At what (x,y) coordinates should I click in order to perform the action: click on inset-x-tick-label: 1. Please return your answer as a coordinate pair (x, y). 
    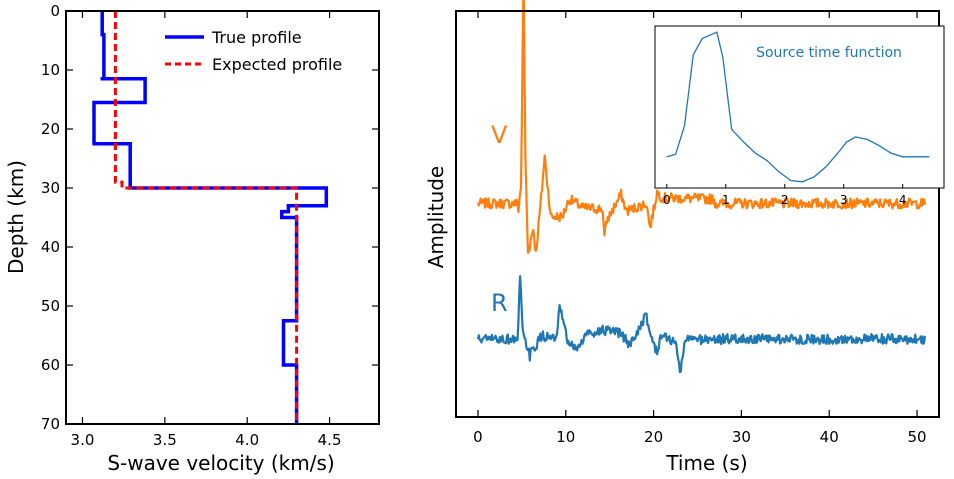
    Looking at the image, I should click on (726, 200).